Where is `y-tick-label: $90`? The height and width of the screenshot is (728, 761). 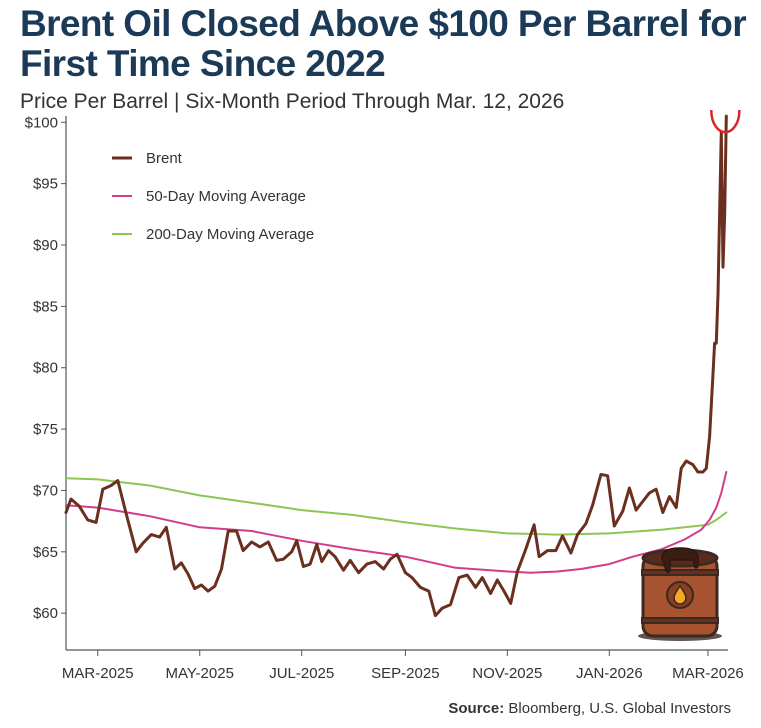 y-tick-label: $90 is located at coordinates (45, 245).